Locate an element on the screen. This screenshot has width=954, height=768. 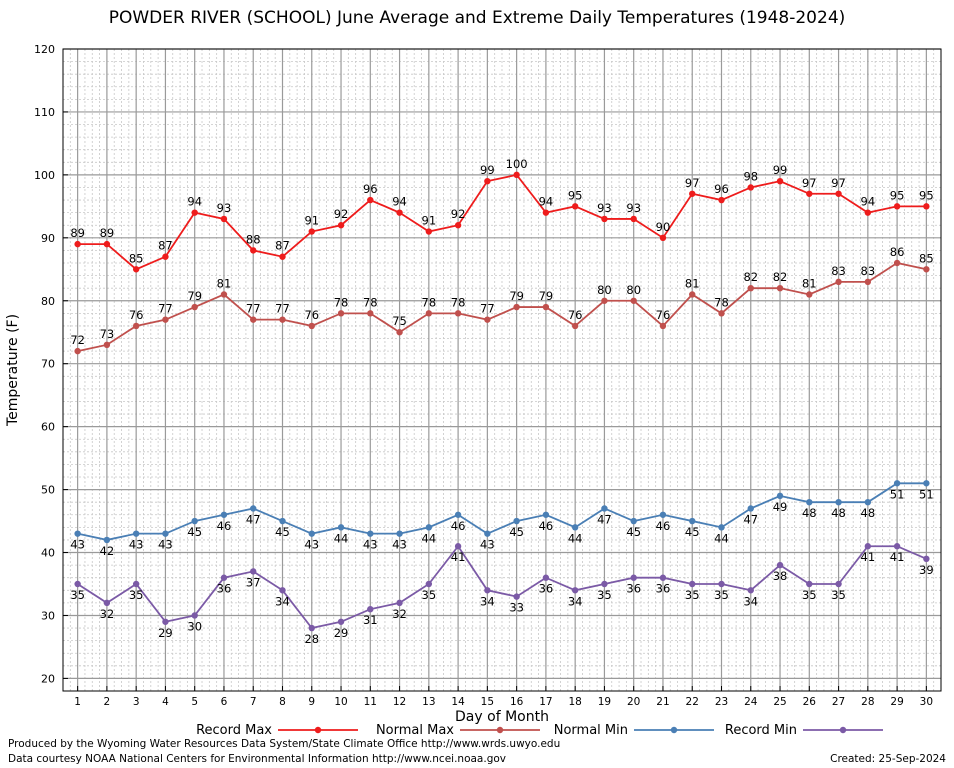
x-tick-label: 9 is located at coordinates (311, 702).